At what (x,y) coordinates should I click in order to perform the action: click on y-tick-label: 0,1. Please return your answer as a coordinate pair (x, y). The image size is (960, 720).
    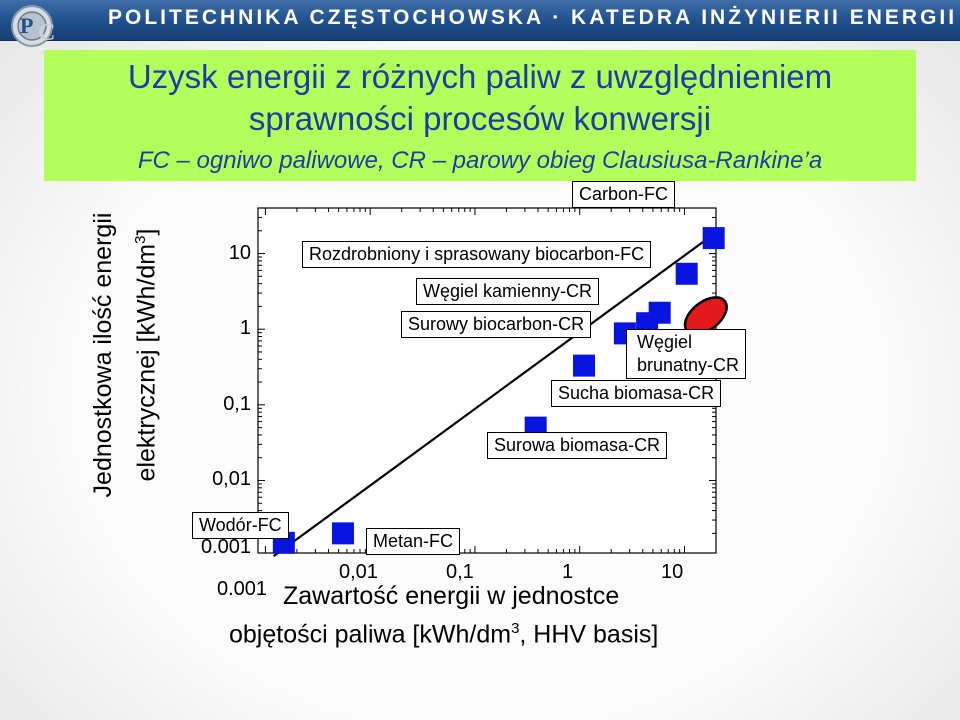
    Looking at the image, I should click on (237, 403).